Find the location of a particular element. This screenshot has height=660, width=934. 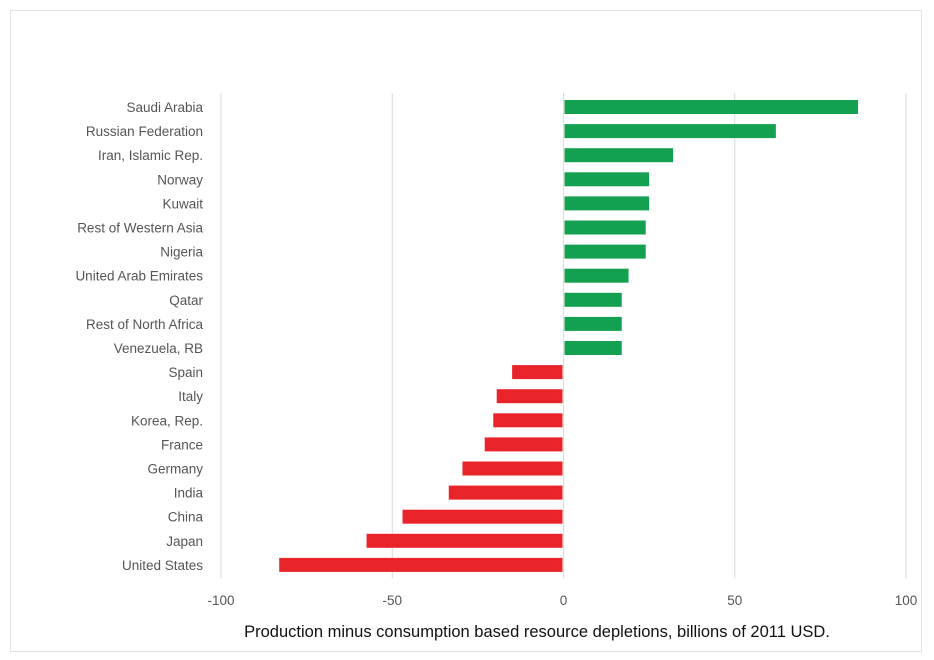

category-label-1: Russian Federation is located at coordinates (144, 131).